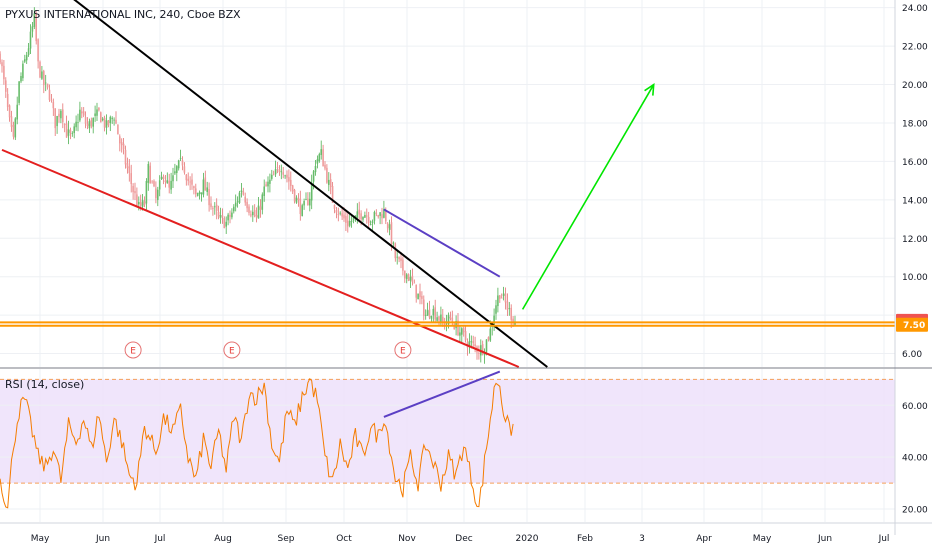 The image size is (932, 555). Describe the element at coordinates (915, 240) in the screenshot. I see `price-tick-label: 12.00` at that location.